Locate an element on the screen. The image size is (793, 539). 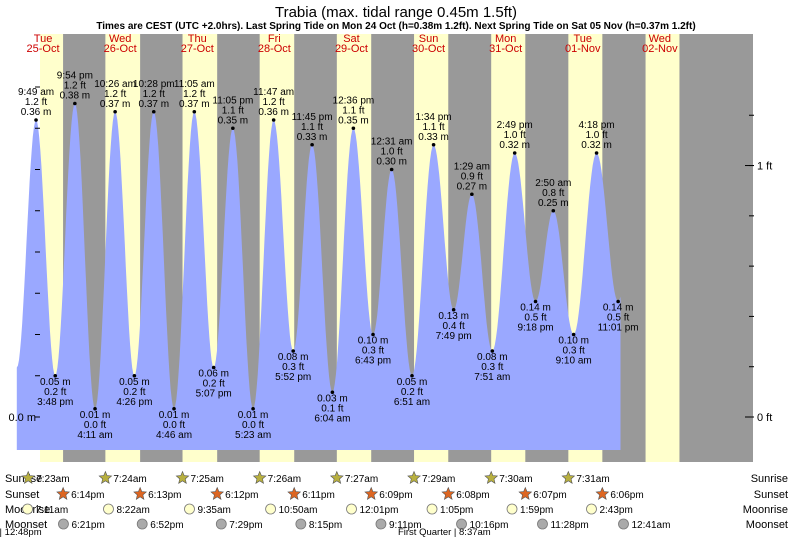
date-label: 28-Oct is located at coordinates (274, 49).